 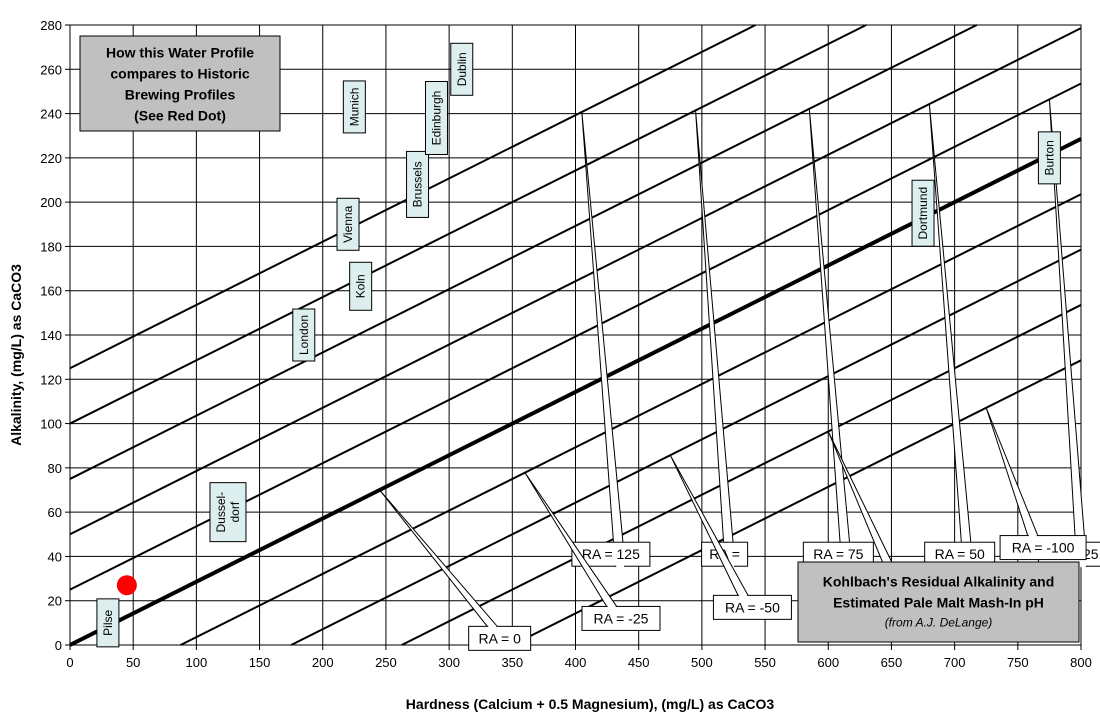 I want to click on ra-callout: RA = 0, so click(x=455, y=570).